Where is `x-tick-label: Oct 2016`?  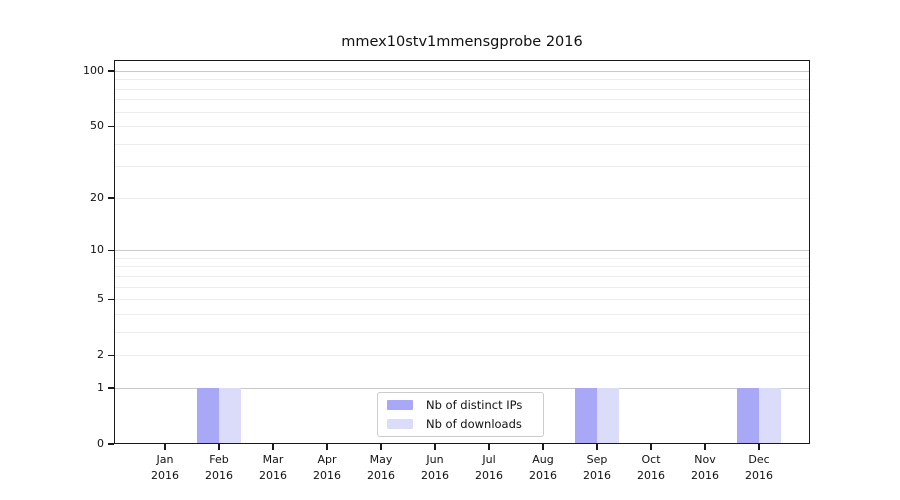 x-tick-label: Oct 2016 is located at coordinates (651, 467).